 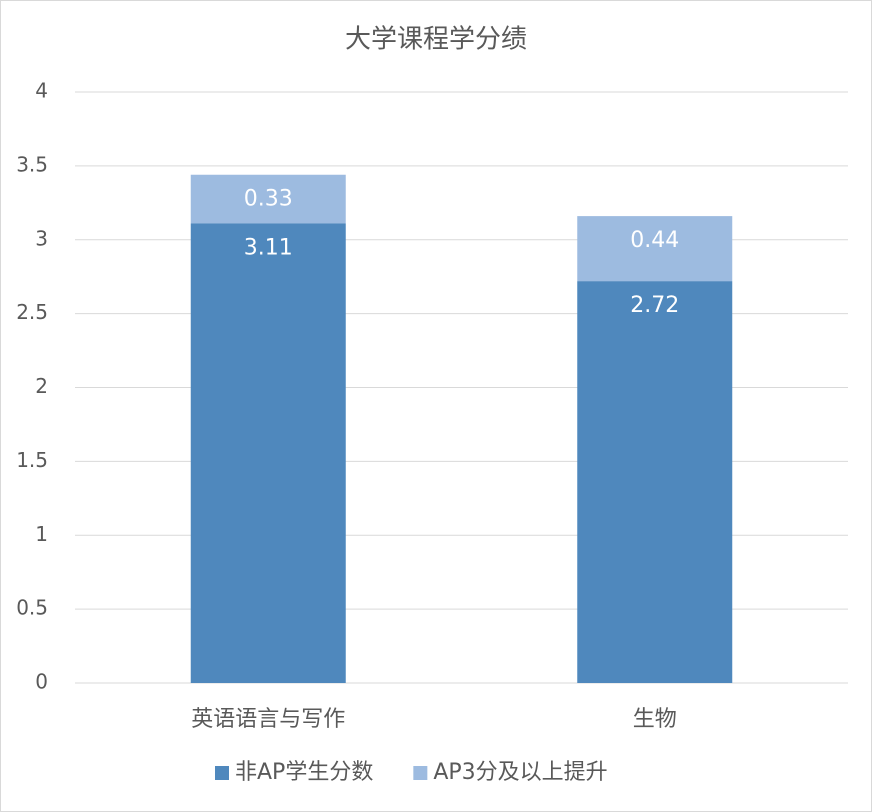 What do you see at coordinates (41, 238) in the screenshot?
I see `y-tick-label: 3` at bounding box center [41, 238].